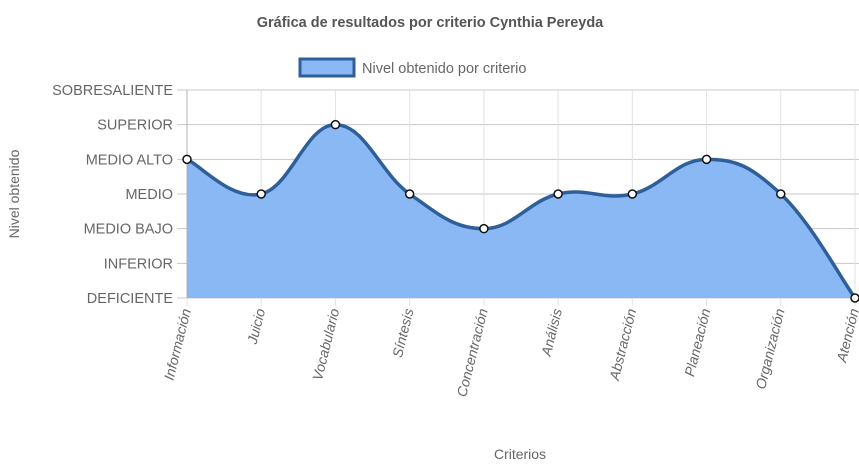  Describe the element at coordinates (128, 230) in the screenshot. I see `y-tick-label: MEDIO BAJO` at that location.